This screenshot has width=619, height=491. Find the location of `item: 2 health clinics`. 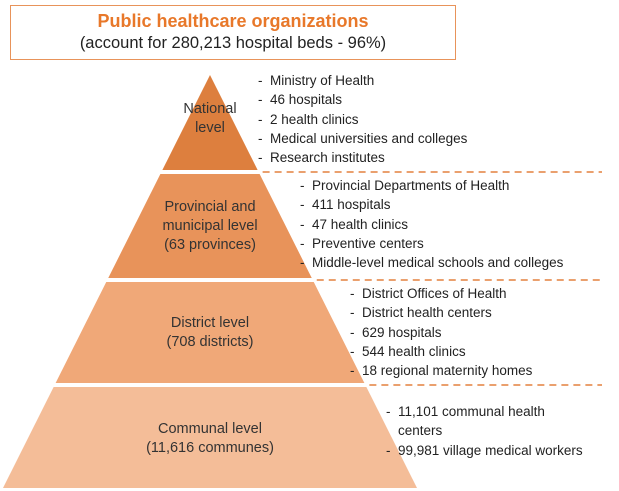

item: 2 health clinics is located at coordinates (362, 119).